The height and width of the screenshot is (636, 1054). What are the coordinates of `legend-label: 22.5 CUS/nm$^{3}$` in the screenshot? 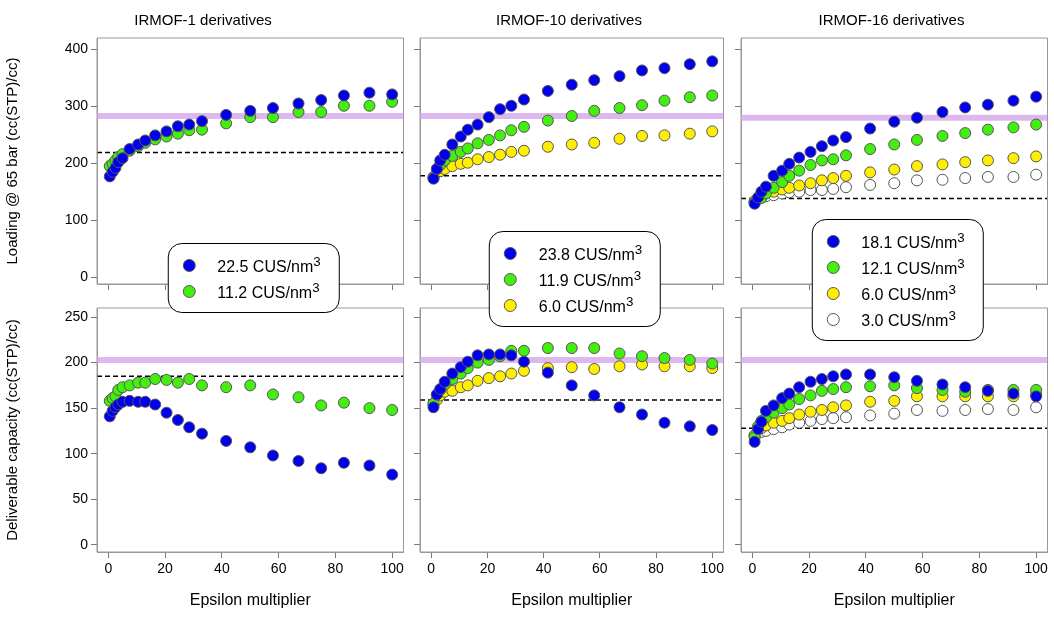 It's located at (269, 265).